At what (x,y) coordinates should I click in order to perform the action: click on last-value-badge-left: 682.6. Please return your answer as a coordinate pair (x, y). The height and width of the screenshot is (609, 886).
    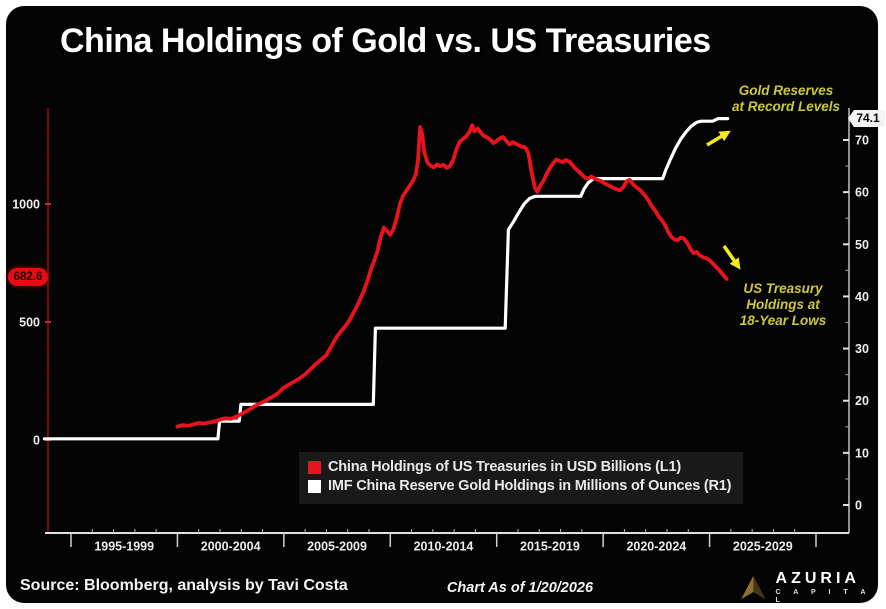
    Looking at the image, I should click on (28, 277).